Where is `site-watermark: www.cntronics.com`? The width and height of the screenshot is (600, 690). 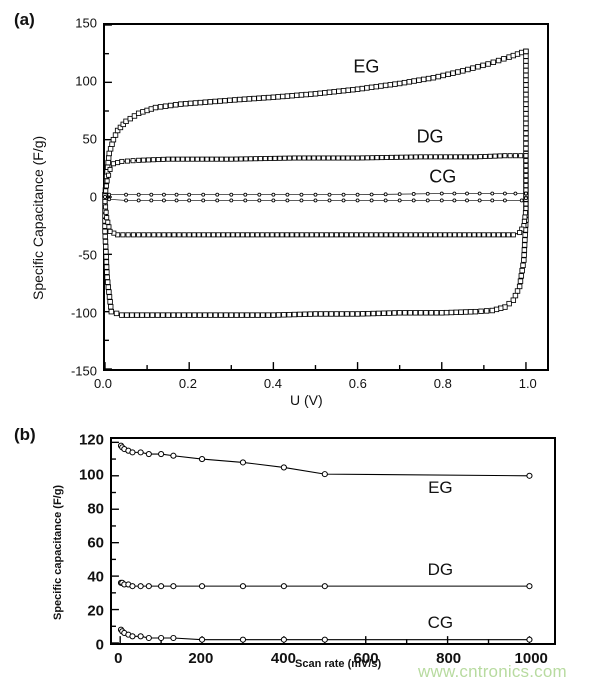 site-watermark: www.cntronics.com is located at coordinates (492, 671).